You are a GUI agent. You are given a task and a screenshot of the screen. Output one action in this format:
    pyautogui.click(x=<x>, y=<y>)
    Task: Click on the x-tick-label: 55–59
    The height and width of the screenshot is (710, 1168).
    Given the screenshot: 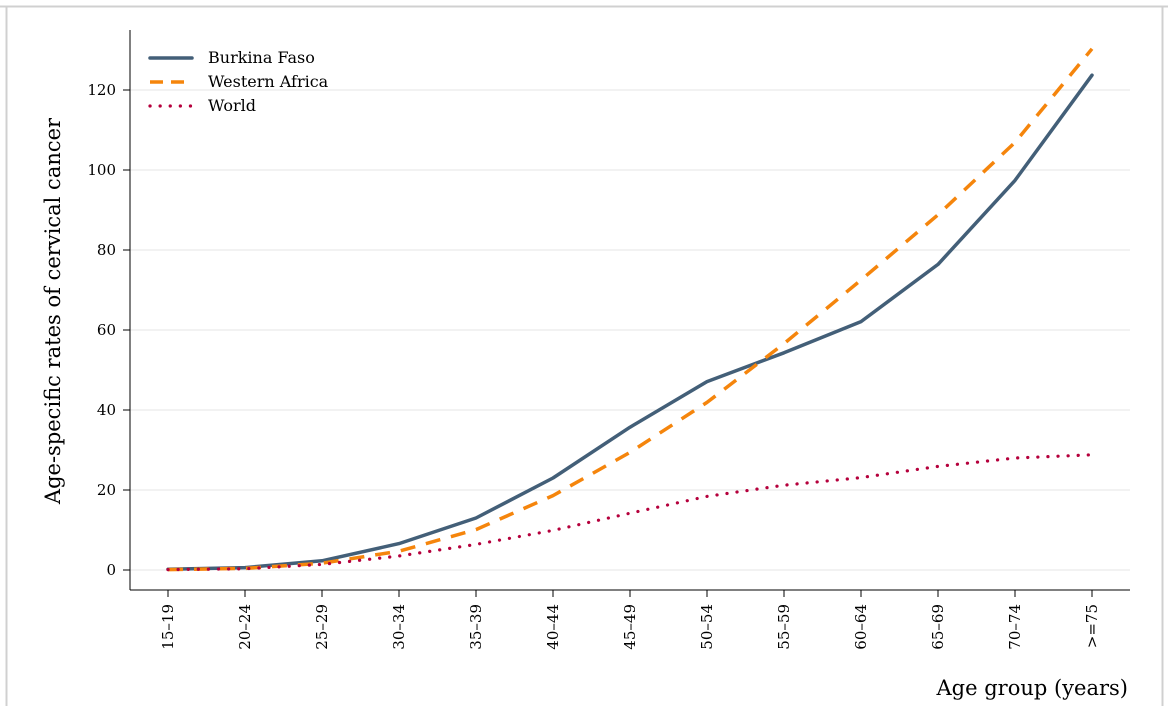 What is the action you would take?
    pyautogui.click(x=784, y=627)
    